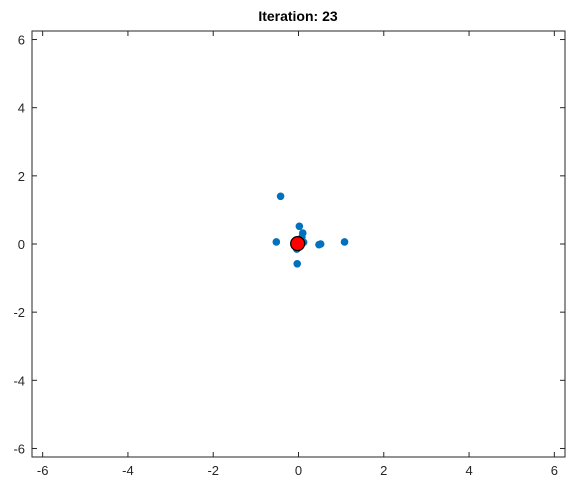  Describe the element at coordinates (19, 312) in the screenshot. I see `y-tick-label: -2` at that location.